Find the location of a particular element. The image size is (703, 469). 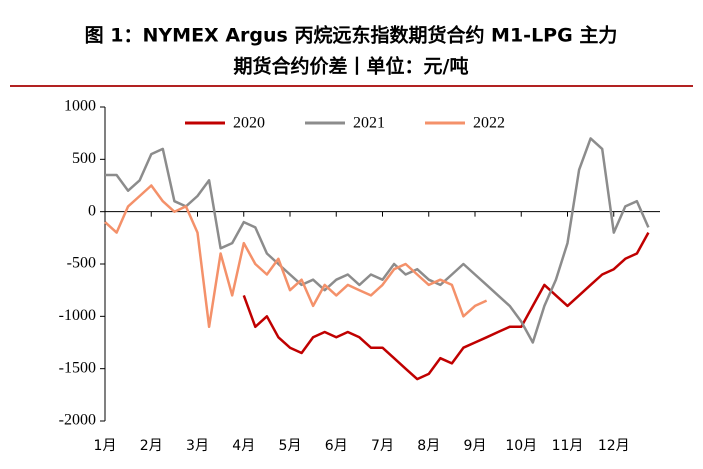

x-tick-label: 7月 is located at coordinates (382, 446).